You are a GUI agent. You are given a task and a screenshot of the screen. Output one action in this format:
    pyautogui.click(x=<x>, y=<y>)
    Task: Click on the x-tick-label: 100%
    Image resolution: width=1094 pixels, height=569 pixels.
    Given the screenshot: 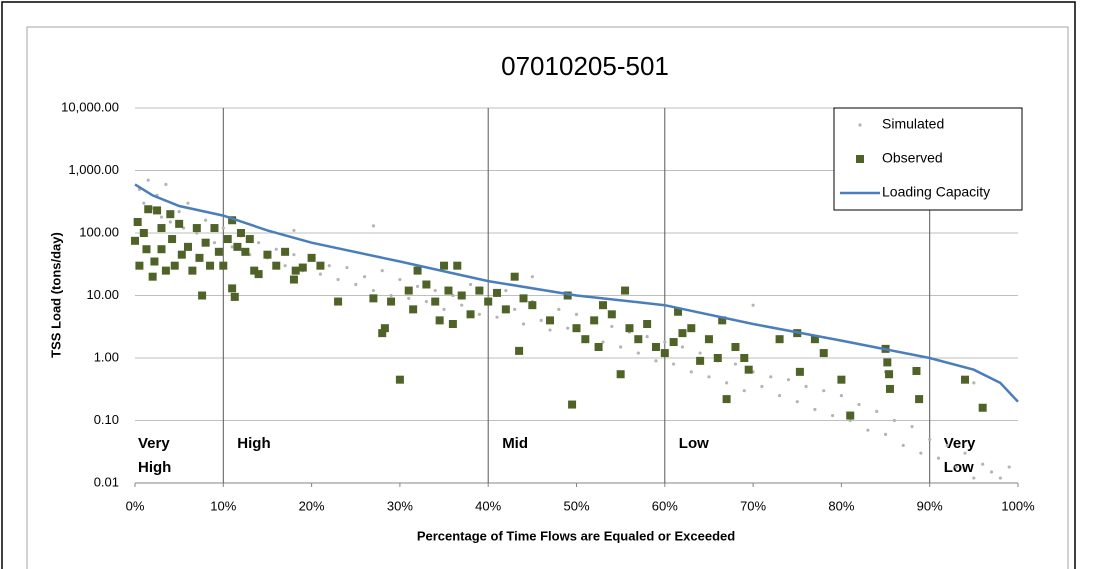 What is the action you would take?
    pyautogui.click(x=1018, y=505)
    